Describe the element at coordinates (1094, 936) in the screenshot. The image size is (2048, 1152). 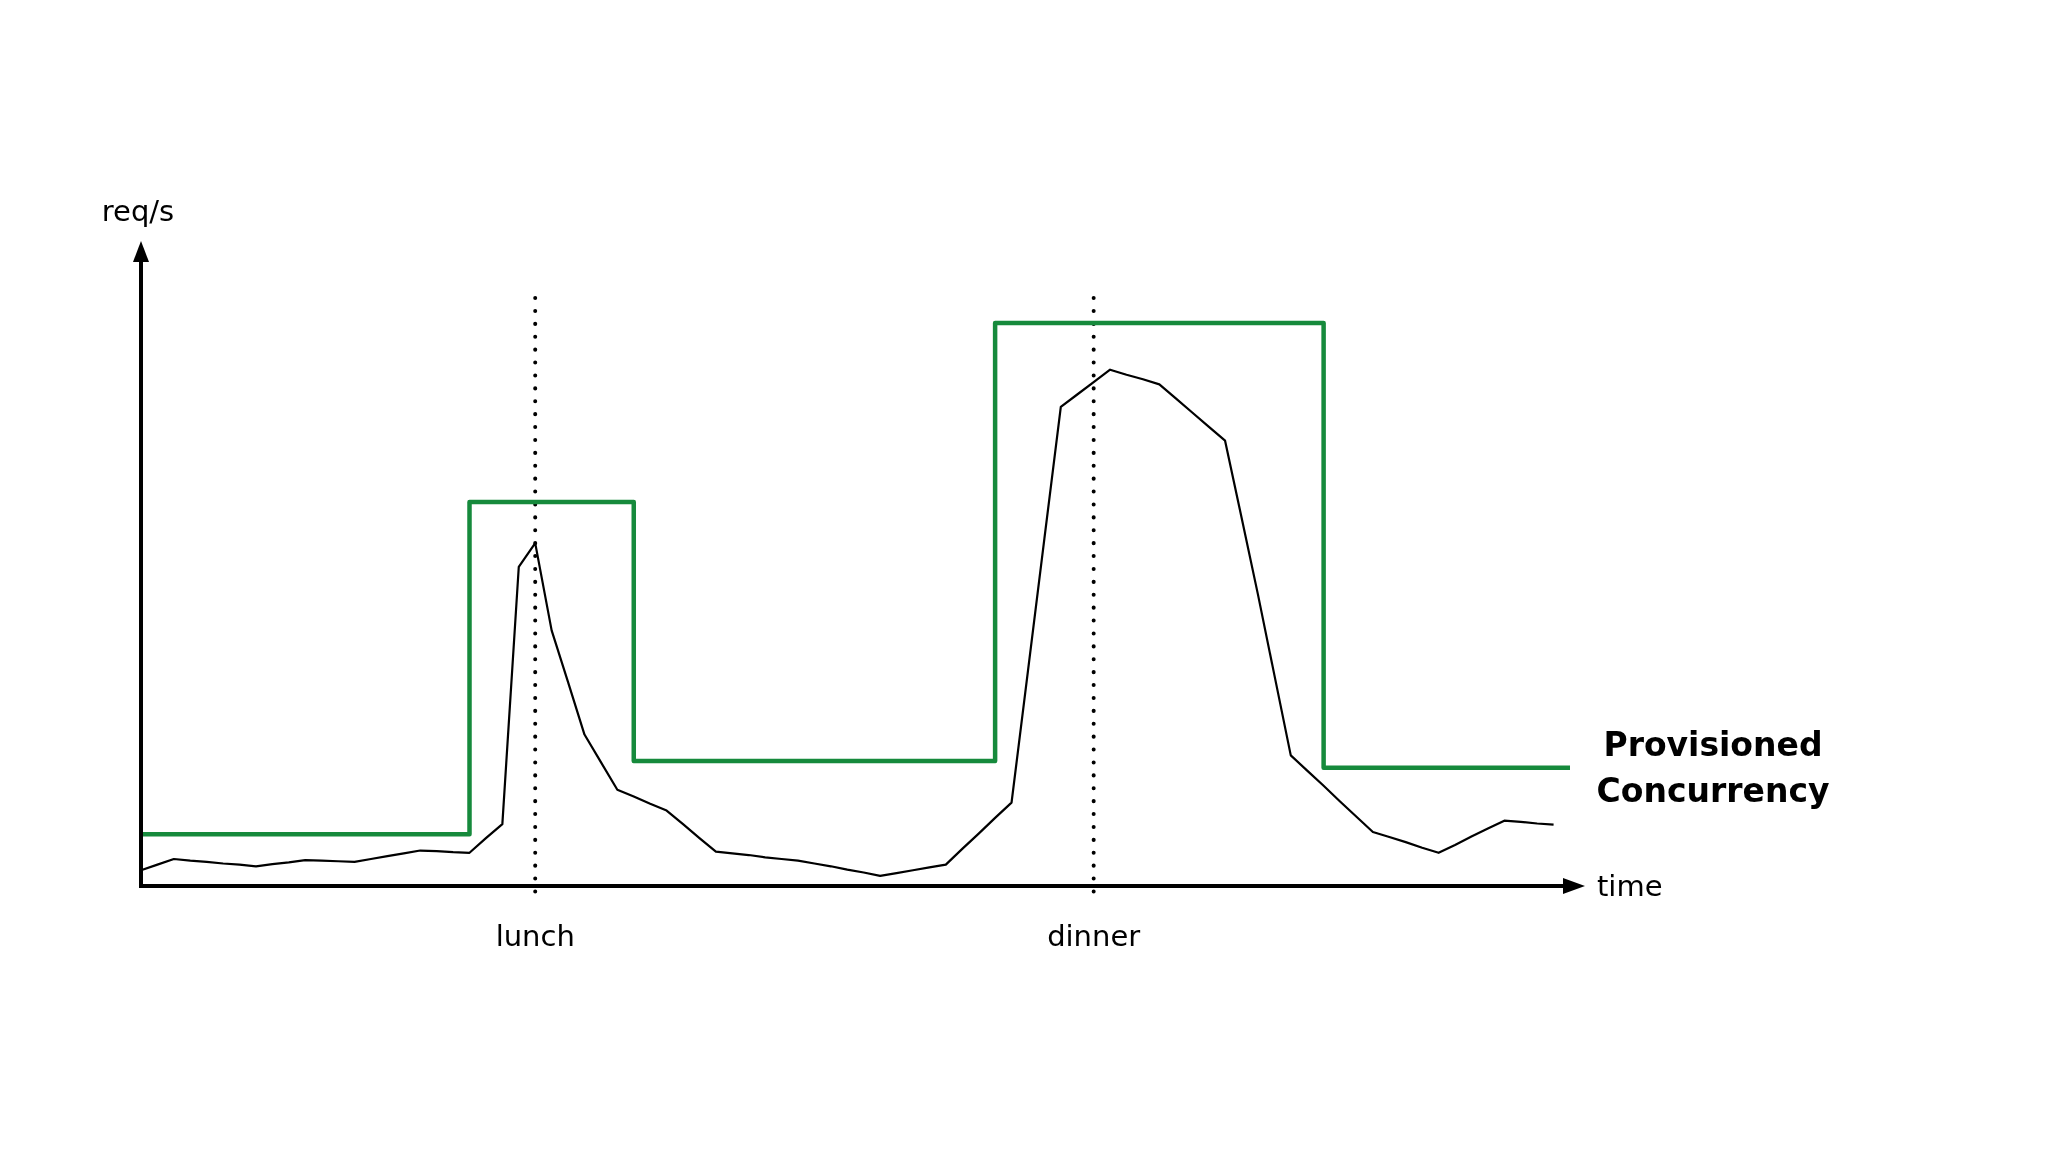
I see `x-tick-label: dinner` at that location.